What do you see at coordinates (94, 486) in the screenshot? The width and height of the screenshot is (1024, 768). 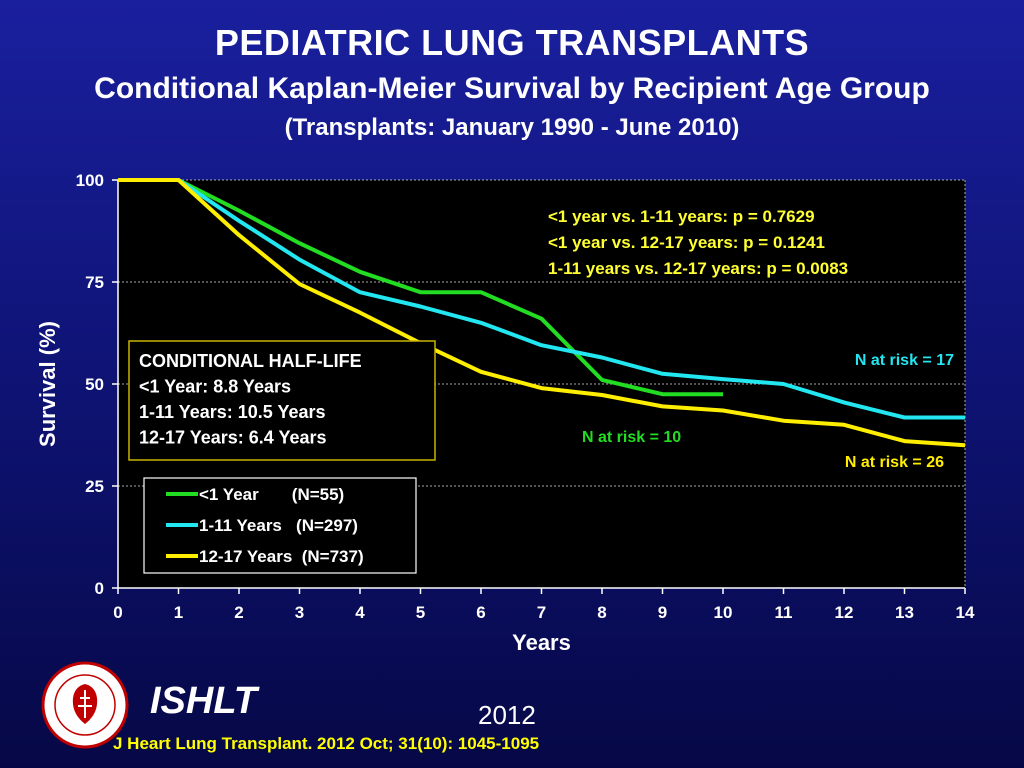 I see `y-tick-label: 25` at bounding box center [94, 486].